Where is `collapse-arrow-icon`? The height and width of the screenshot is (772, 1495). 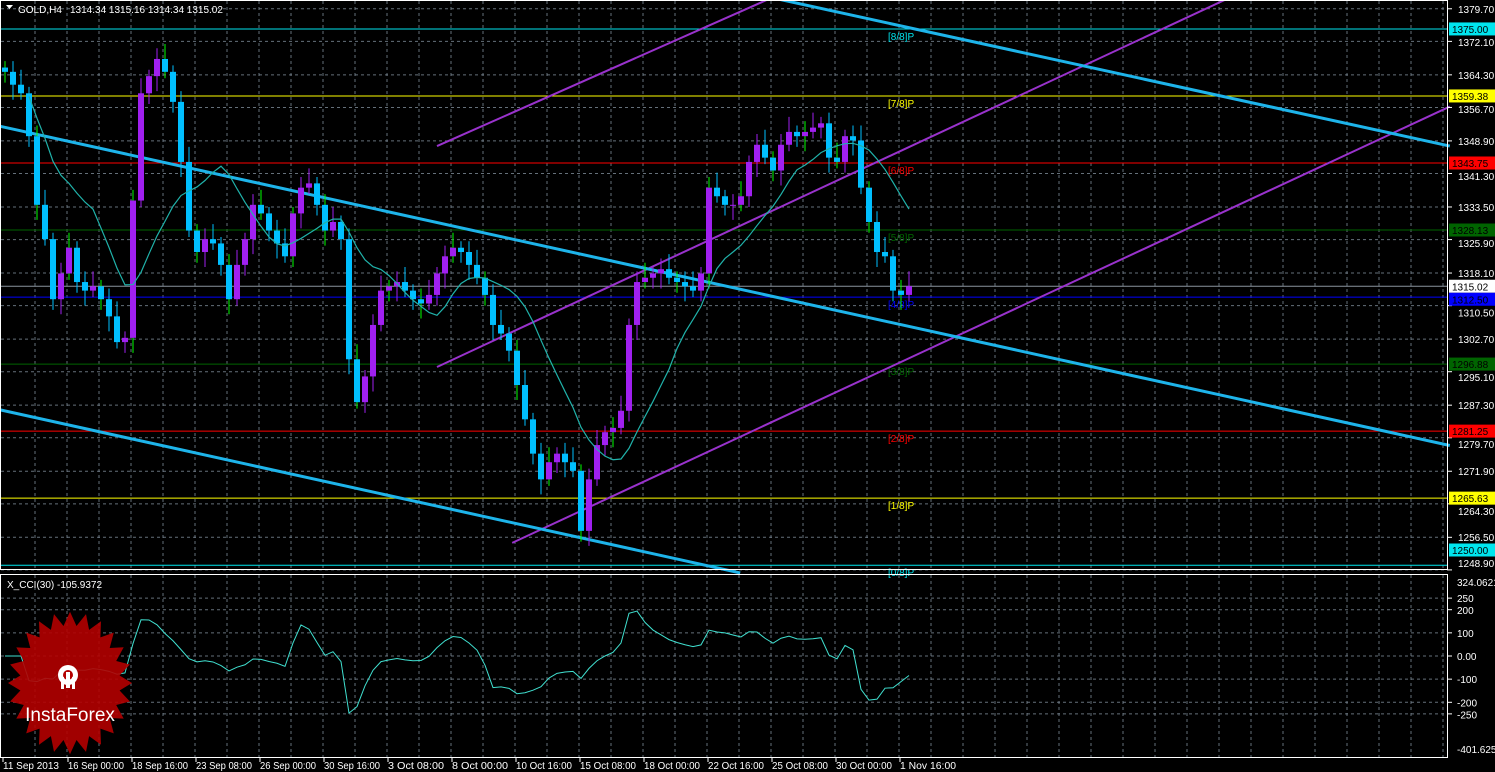
collapse-arrow-icon is located at coordinates (9, 7).